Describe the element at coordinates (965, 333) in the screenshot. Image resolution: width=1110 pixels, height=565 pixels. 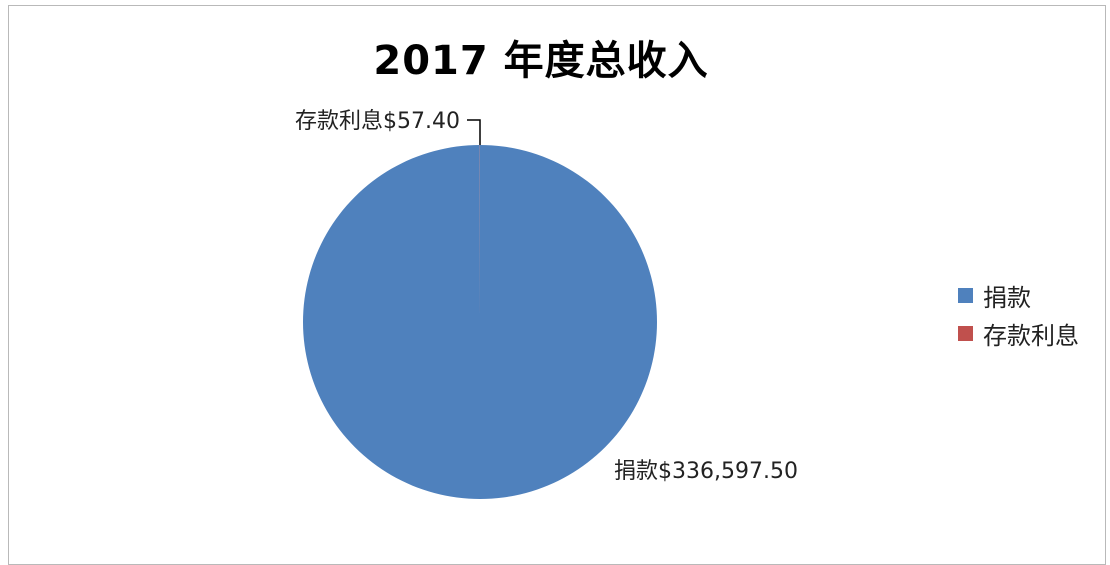
I see `legend-swatch-interest` at that location.